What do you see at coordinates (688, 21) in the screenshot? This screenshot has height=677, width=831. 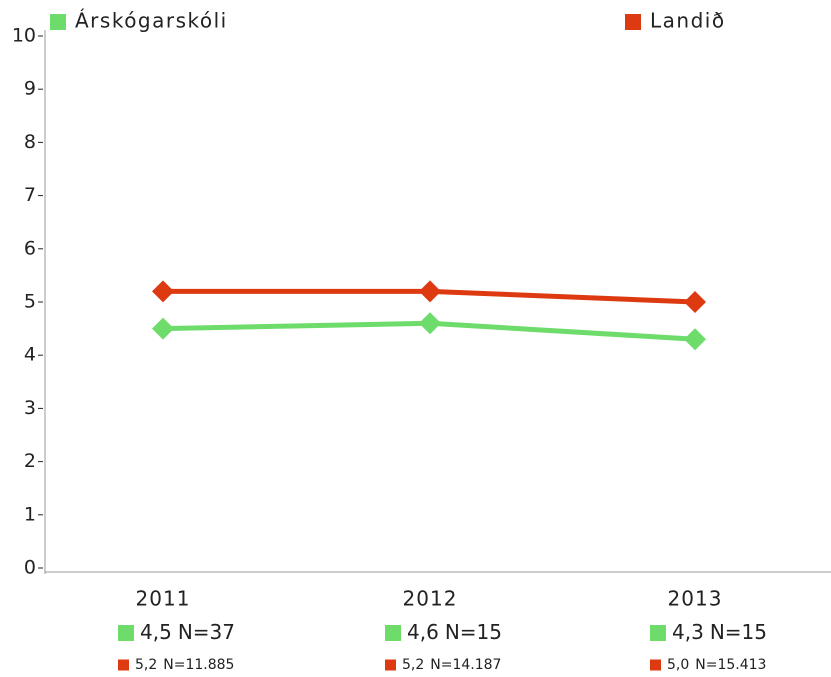 I see `legend-label: Landið` at bounding box center [688, 21].